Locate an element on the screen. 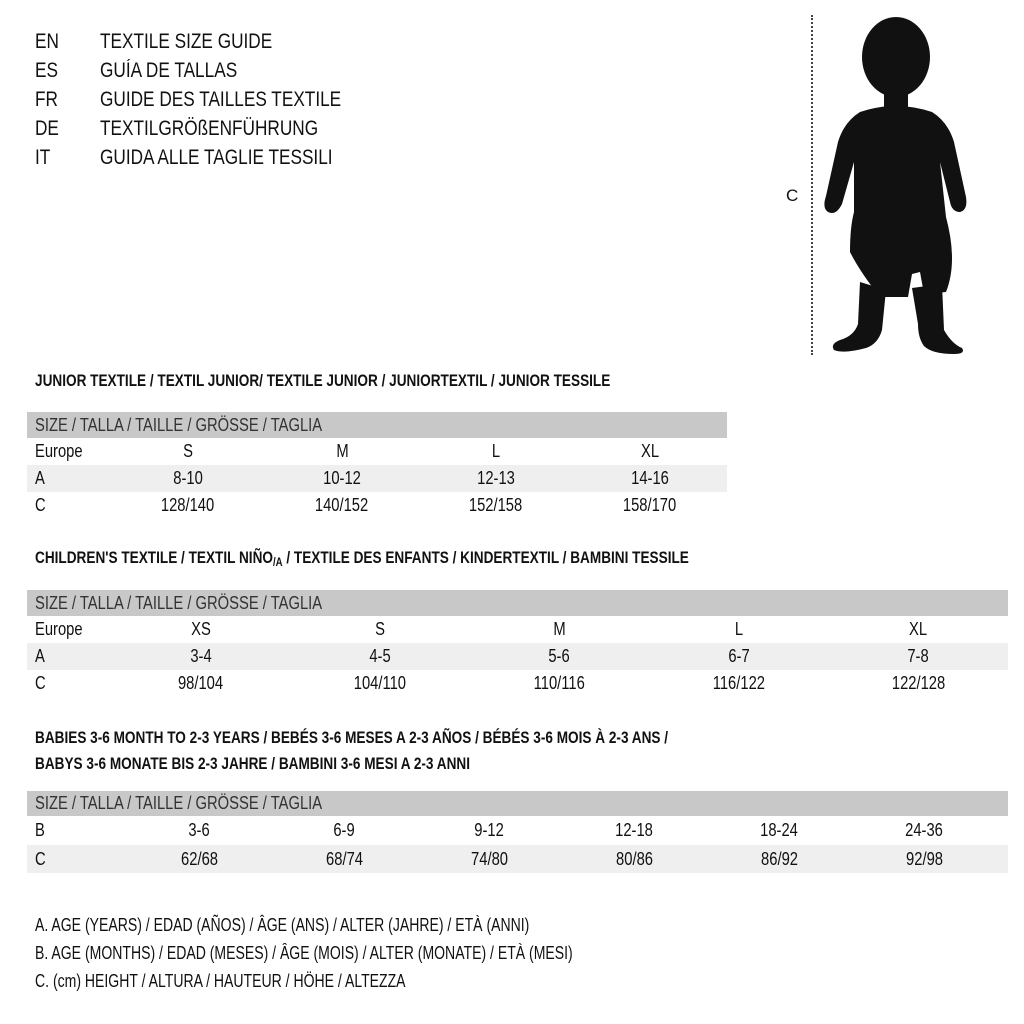  table-cell: 68/74 is located at coordinates (344, 859).